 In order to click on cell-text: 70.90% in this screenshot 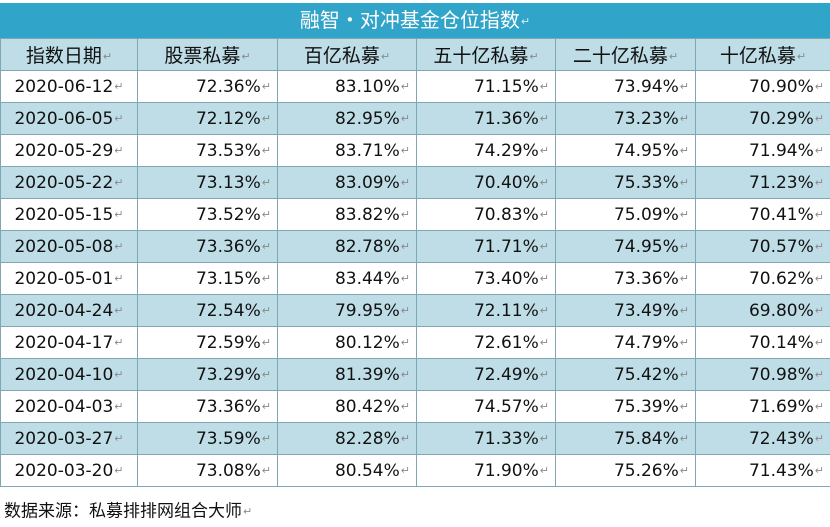, I will do `click(781, 87)`.